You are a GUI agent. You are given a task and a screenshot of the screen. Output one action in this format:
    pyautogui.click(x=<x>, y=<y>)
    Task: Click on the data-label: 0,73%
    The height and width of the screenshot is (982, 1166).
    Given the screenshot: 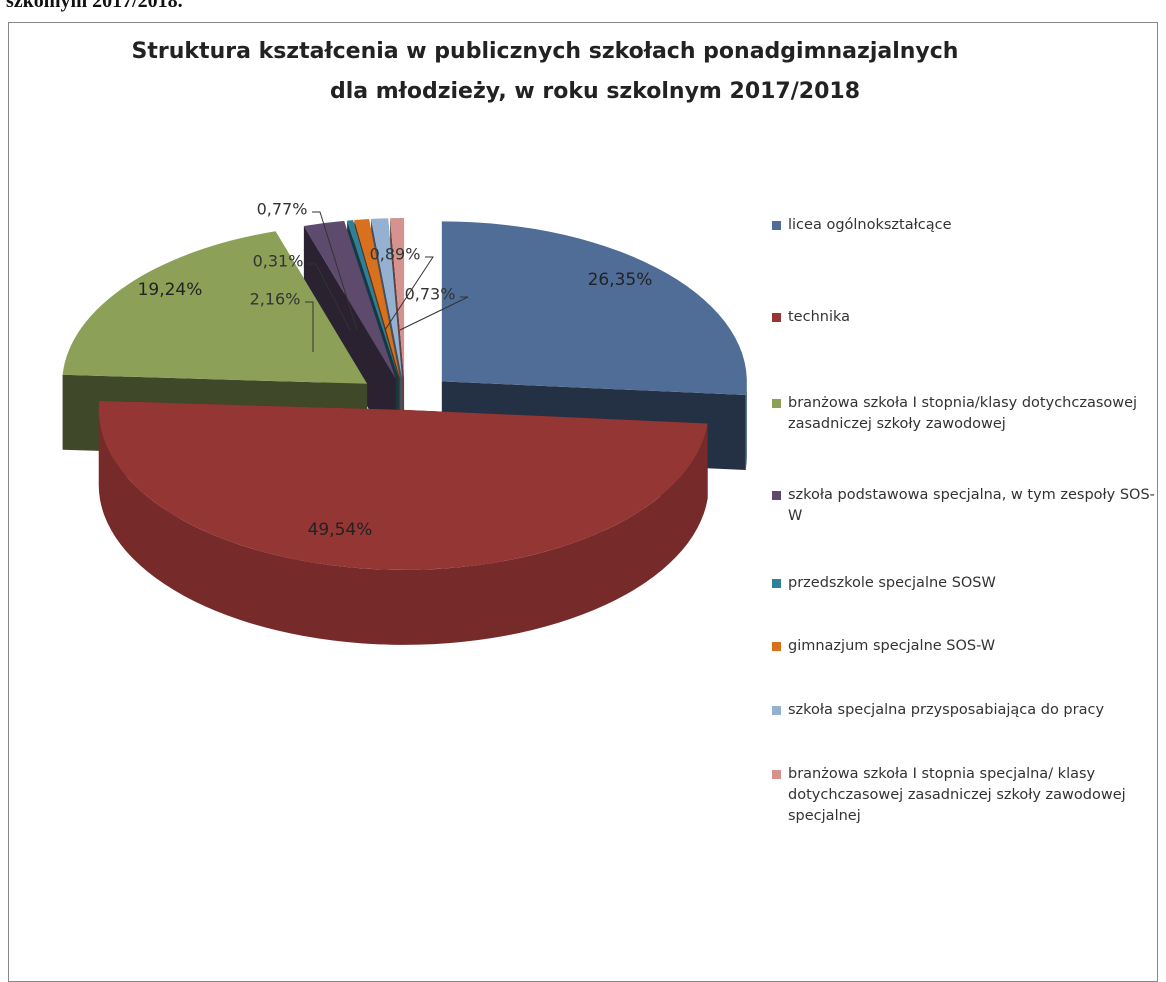 What is the action you would take?
    pyautogui.click(x=430, y=294)
    